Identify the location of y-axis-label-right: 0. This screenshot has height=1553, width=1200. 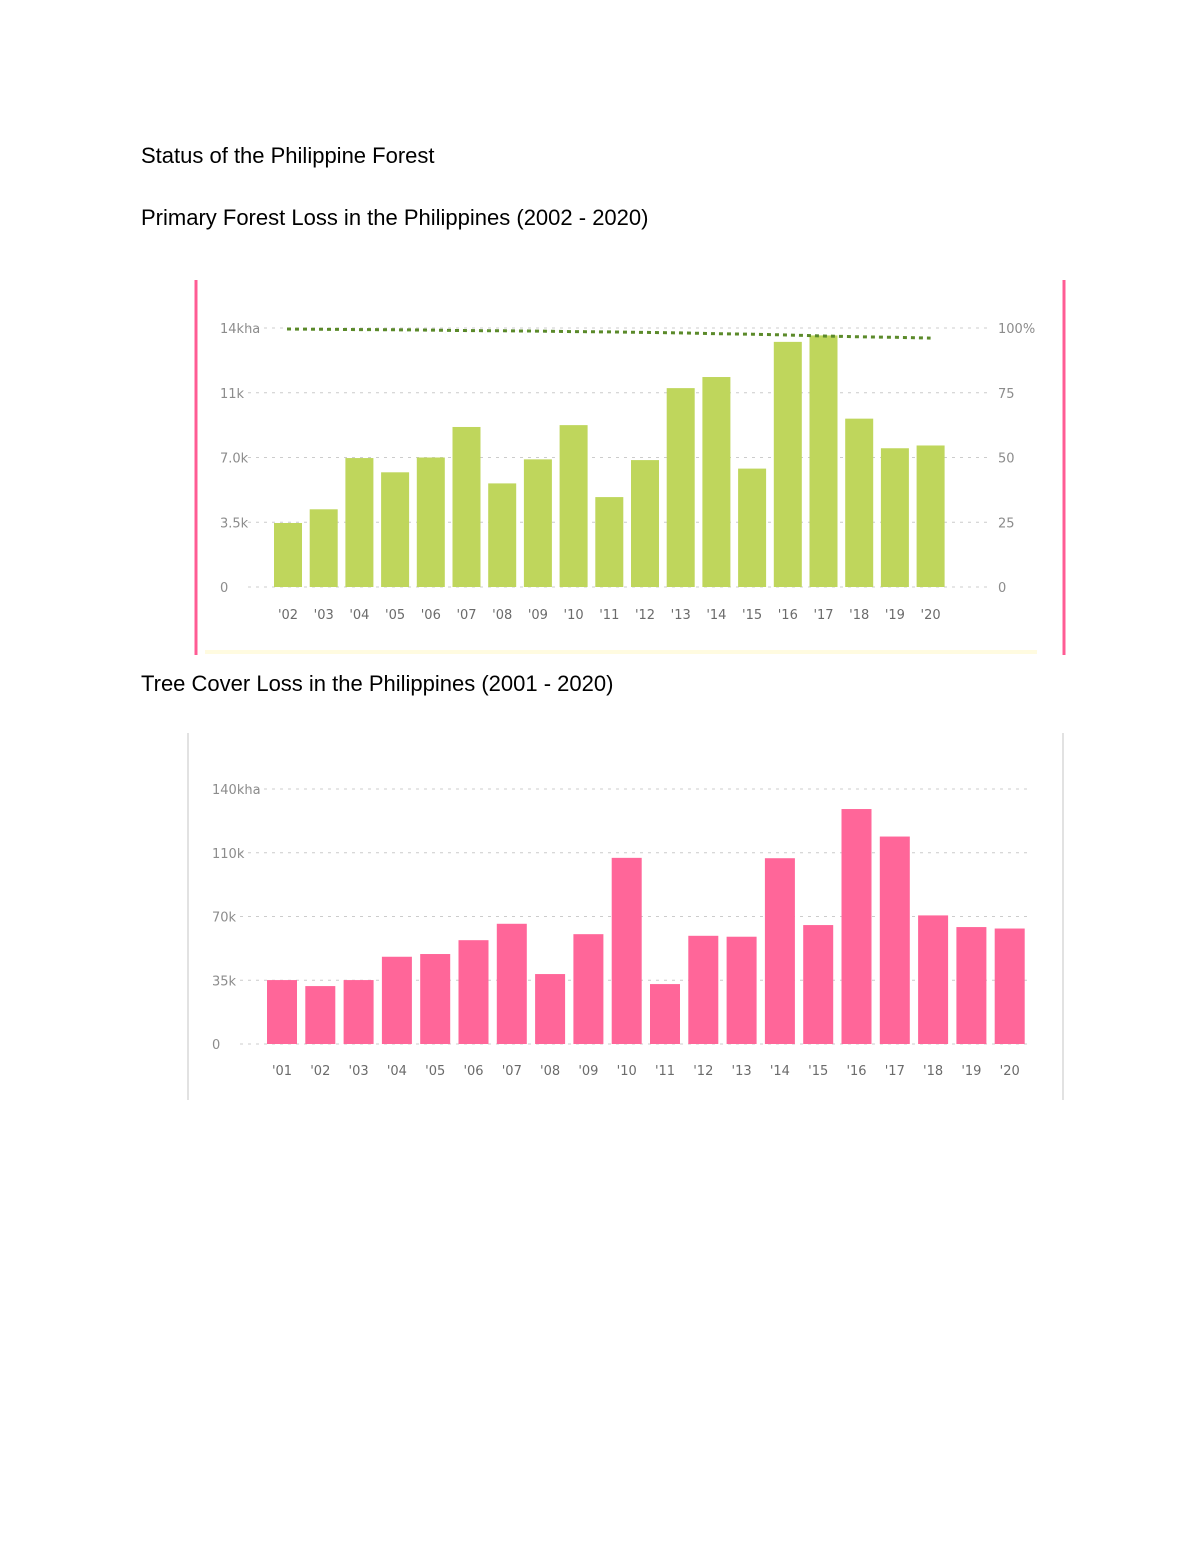
(1002, 588).